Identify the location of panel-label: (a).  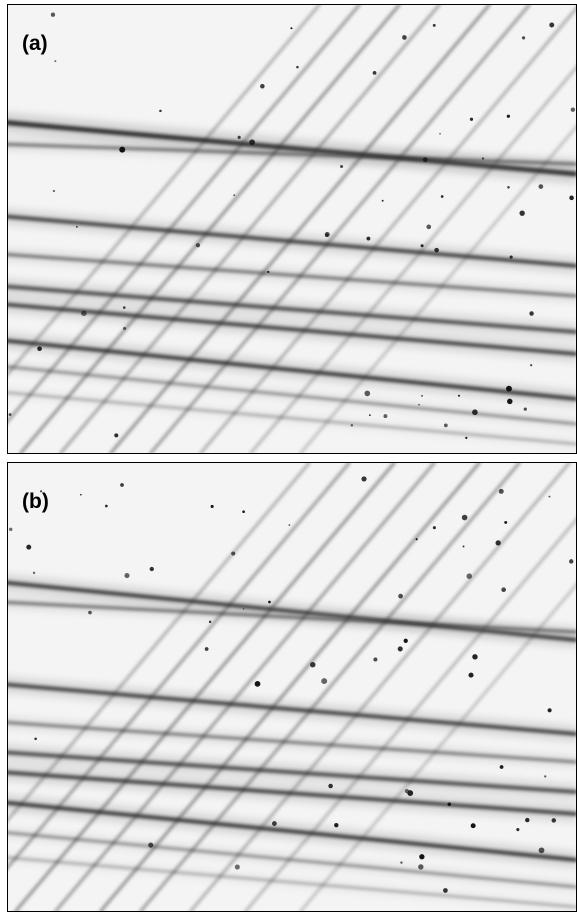
(35, 43).